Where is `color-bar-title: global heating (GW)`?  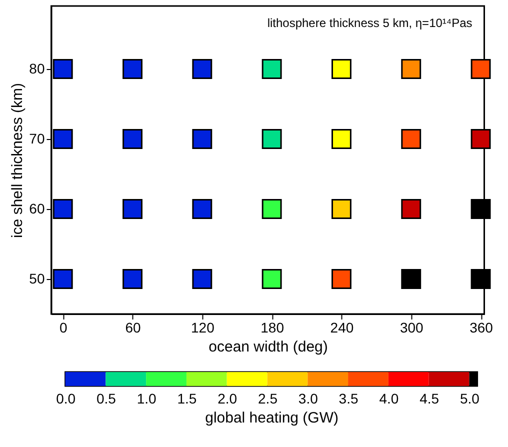 color-bar-title: global heating (GW) is located at coordinates (271, 418).